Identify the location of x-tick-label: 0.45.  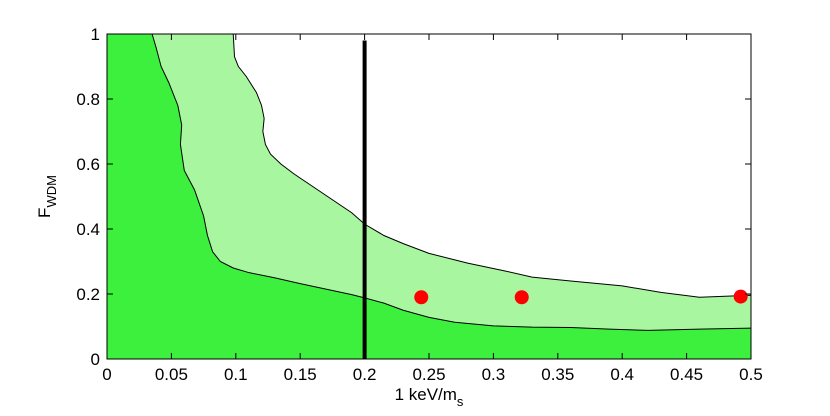
(686, 374).